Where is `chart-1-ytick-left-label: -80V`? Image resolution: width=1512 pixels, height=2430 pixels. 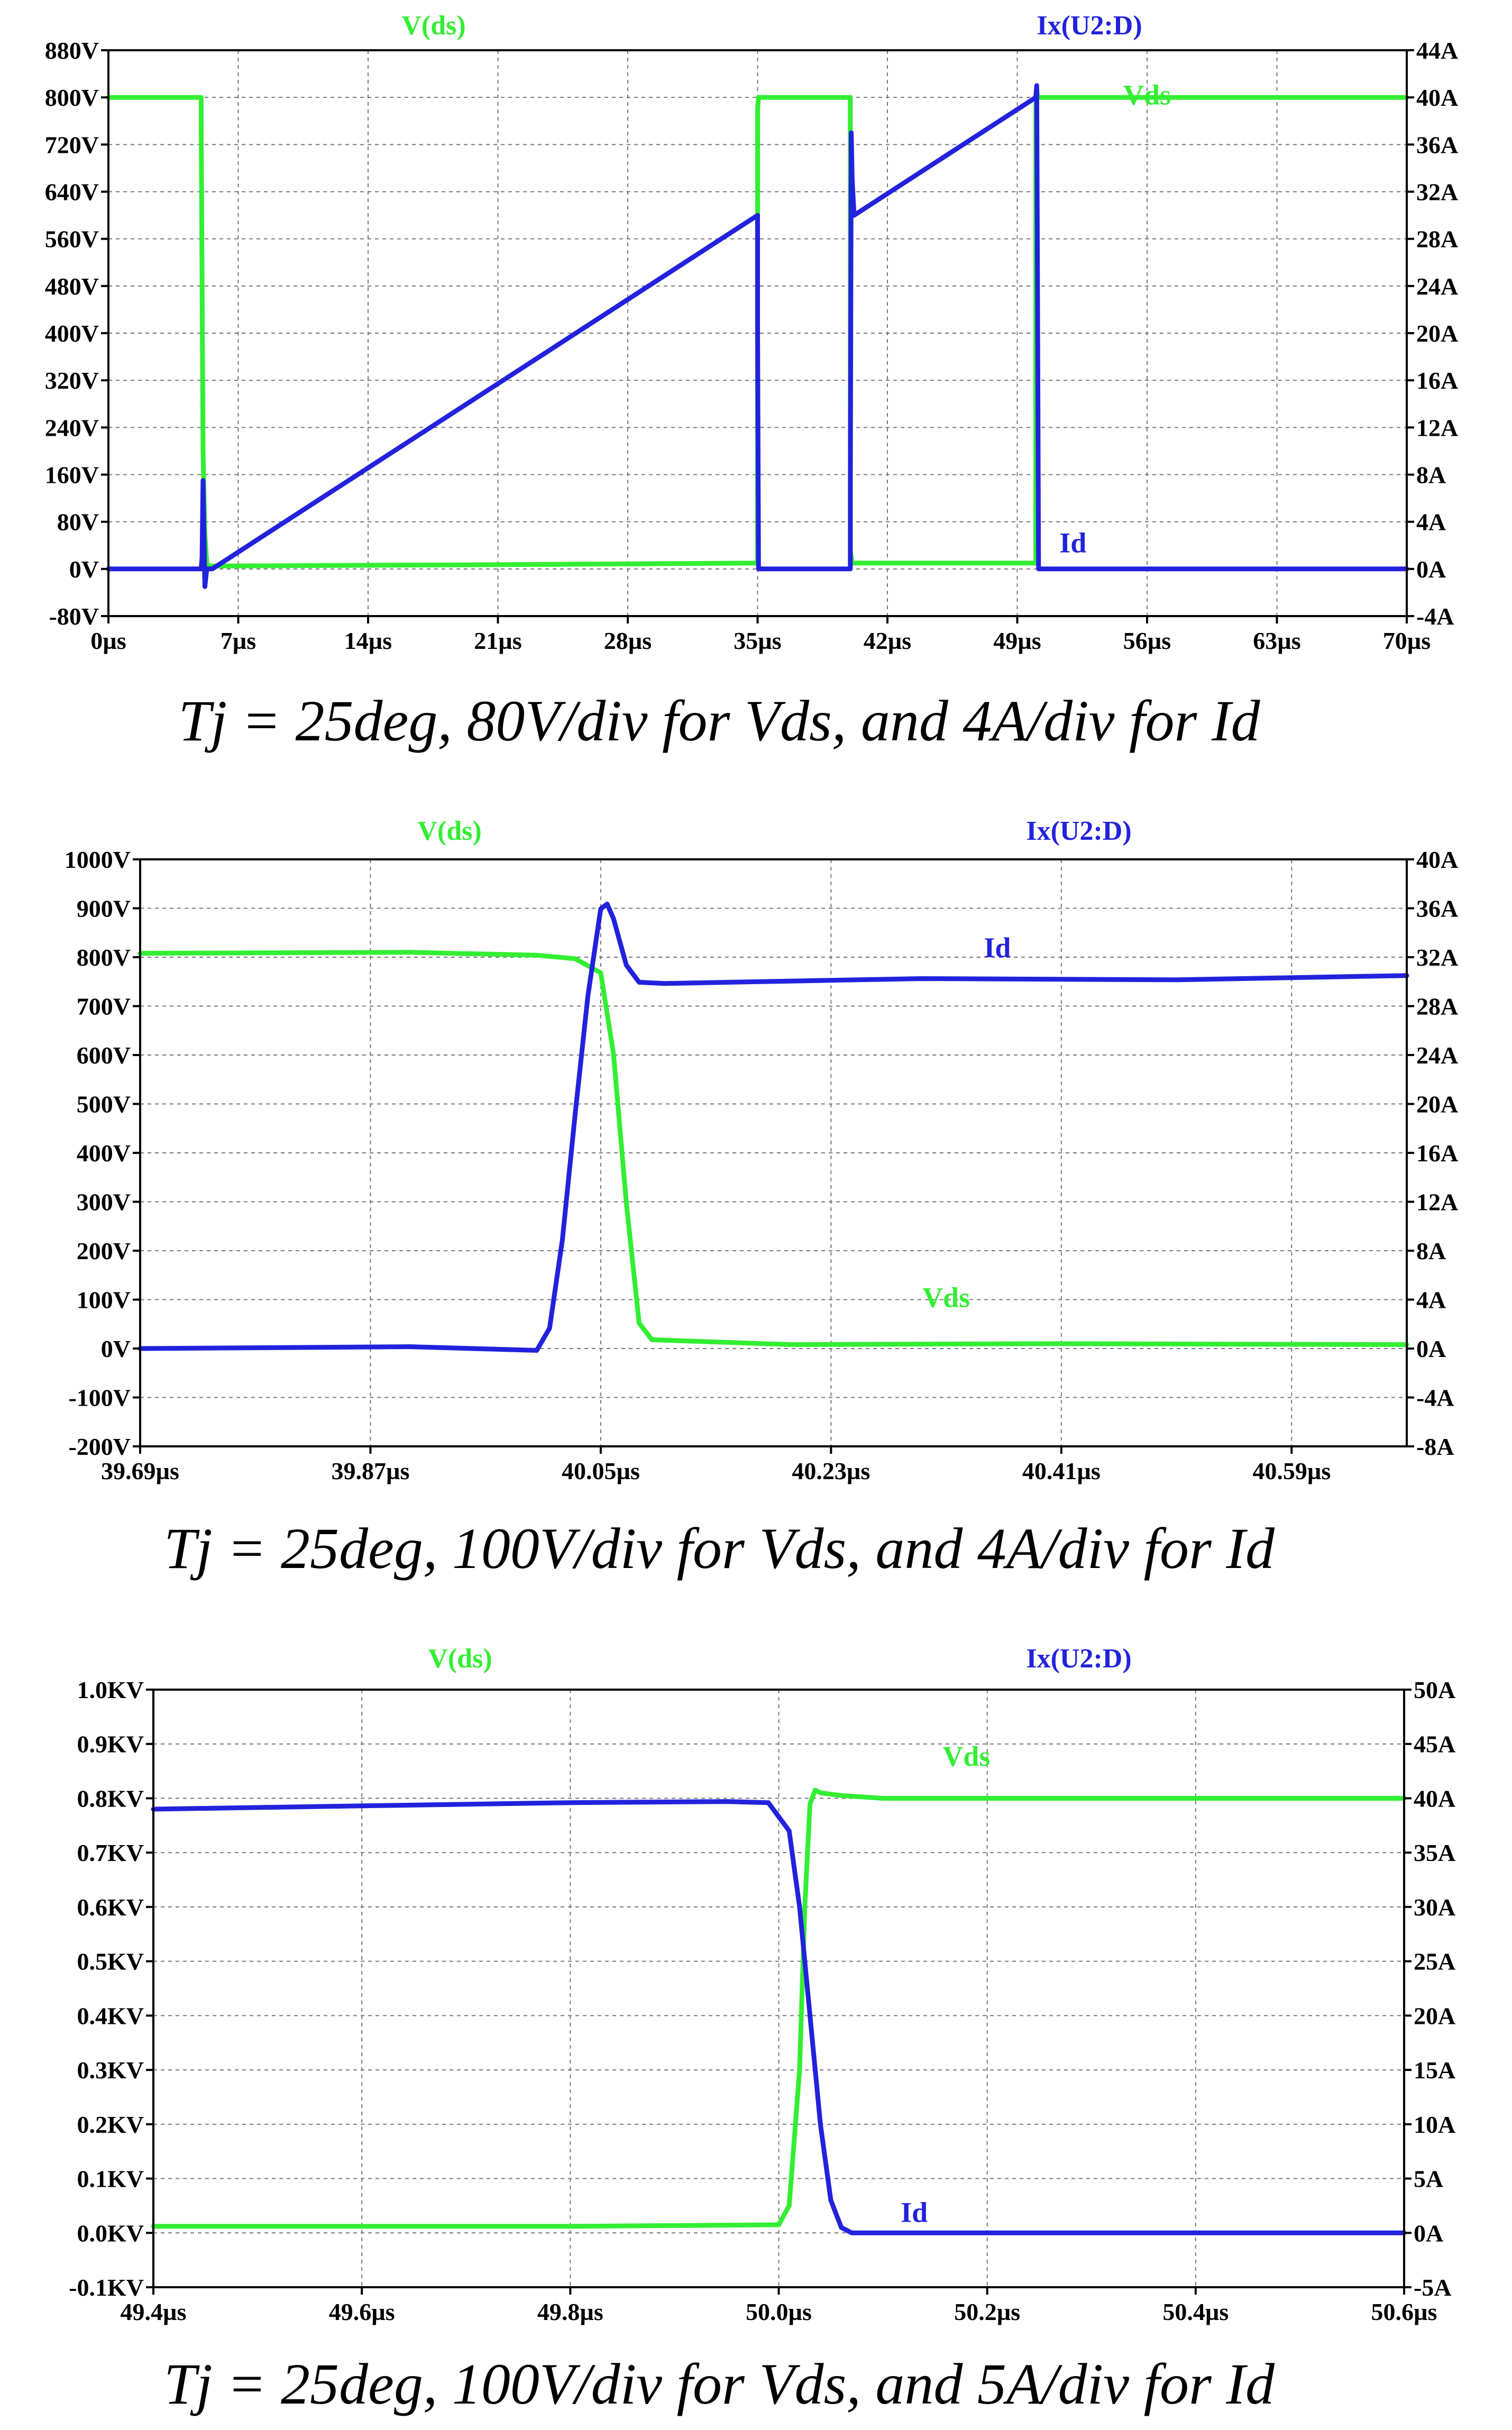
chart-1-ytick-left-label: -80V is located at coordinates (74, 616).